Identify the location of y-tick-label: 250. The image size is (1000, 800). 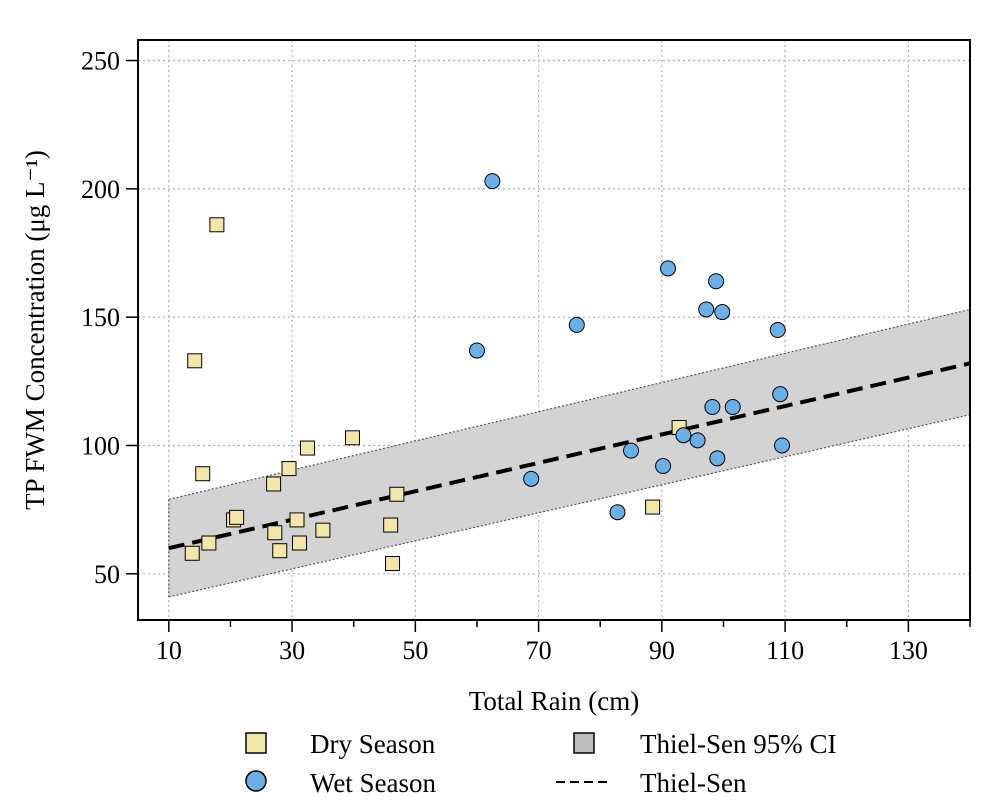
(100, 61).